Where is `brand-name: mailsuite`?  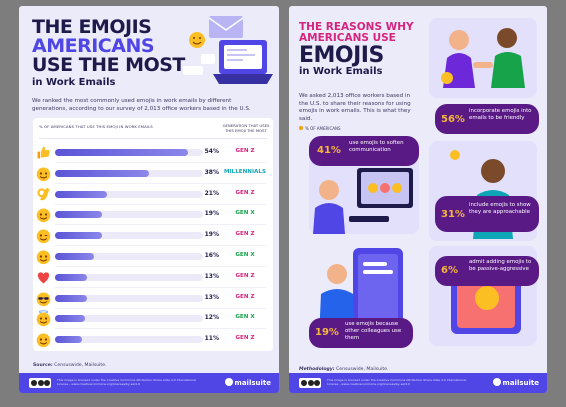
brand-name: mailsuite is located at coordinates (252, 383).